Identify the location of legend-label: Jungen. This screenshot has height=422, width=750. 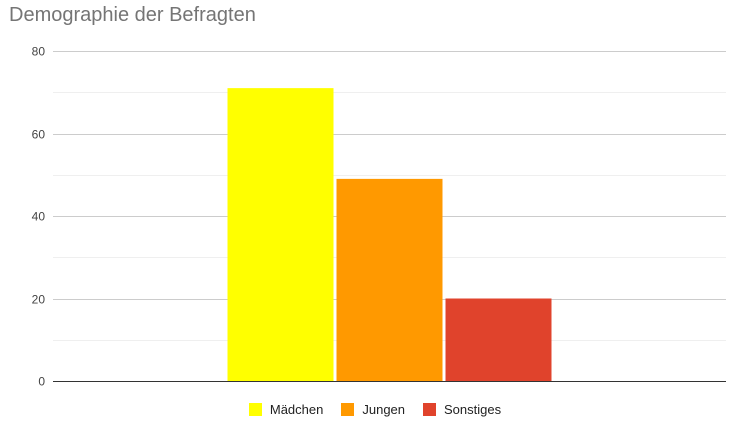
(384, 409).